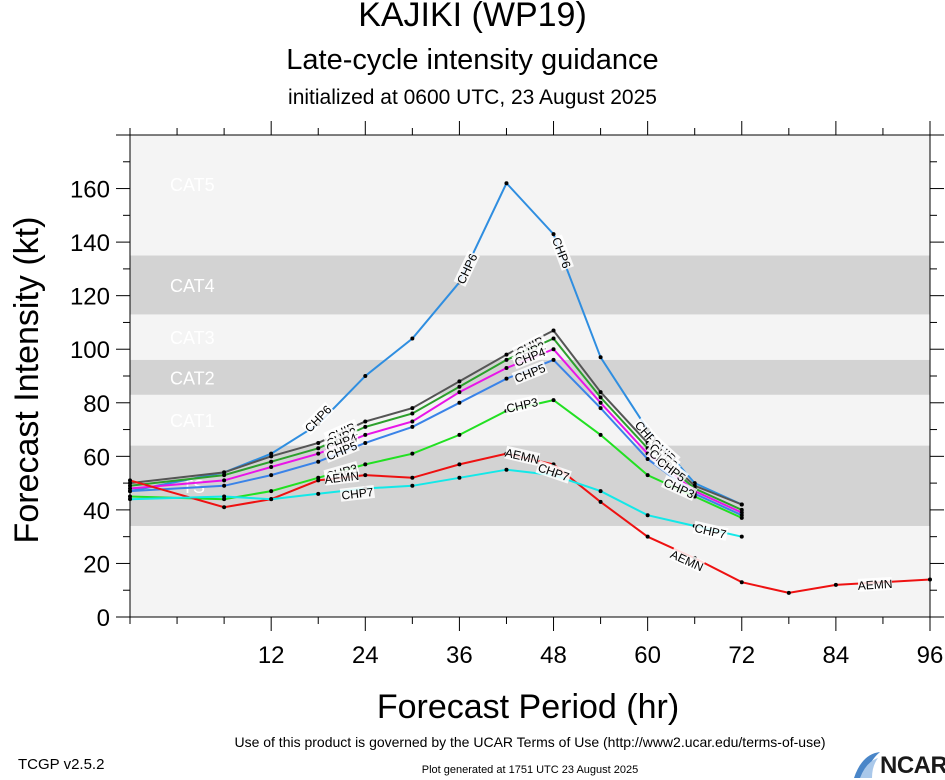 The image size is (945, 780). What do you see at coordinates (192, 286) in the screenshot?
I see `category-label-cat4: CAT4` at bounding box center [192, 286].